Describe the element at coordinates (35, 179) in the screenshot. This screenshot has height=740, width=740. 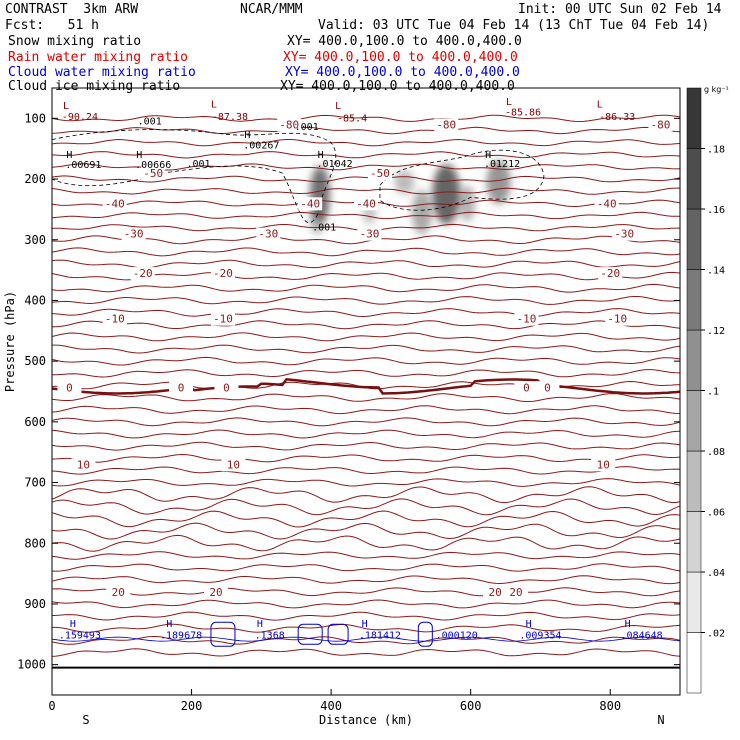
I see `y-tick-label: 200` at that location.